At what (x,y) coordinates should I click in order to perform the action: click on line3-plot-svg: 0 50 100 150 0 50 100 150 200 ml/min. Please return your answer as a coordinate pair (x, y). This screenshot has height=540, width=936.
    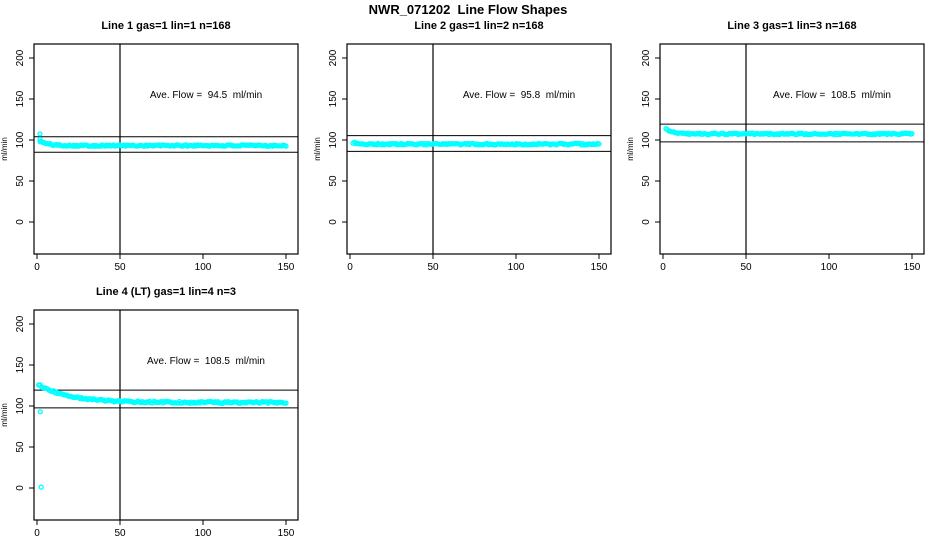
    Looking at the image, I should click on (775, 158).